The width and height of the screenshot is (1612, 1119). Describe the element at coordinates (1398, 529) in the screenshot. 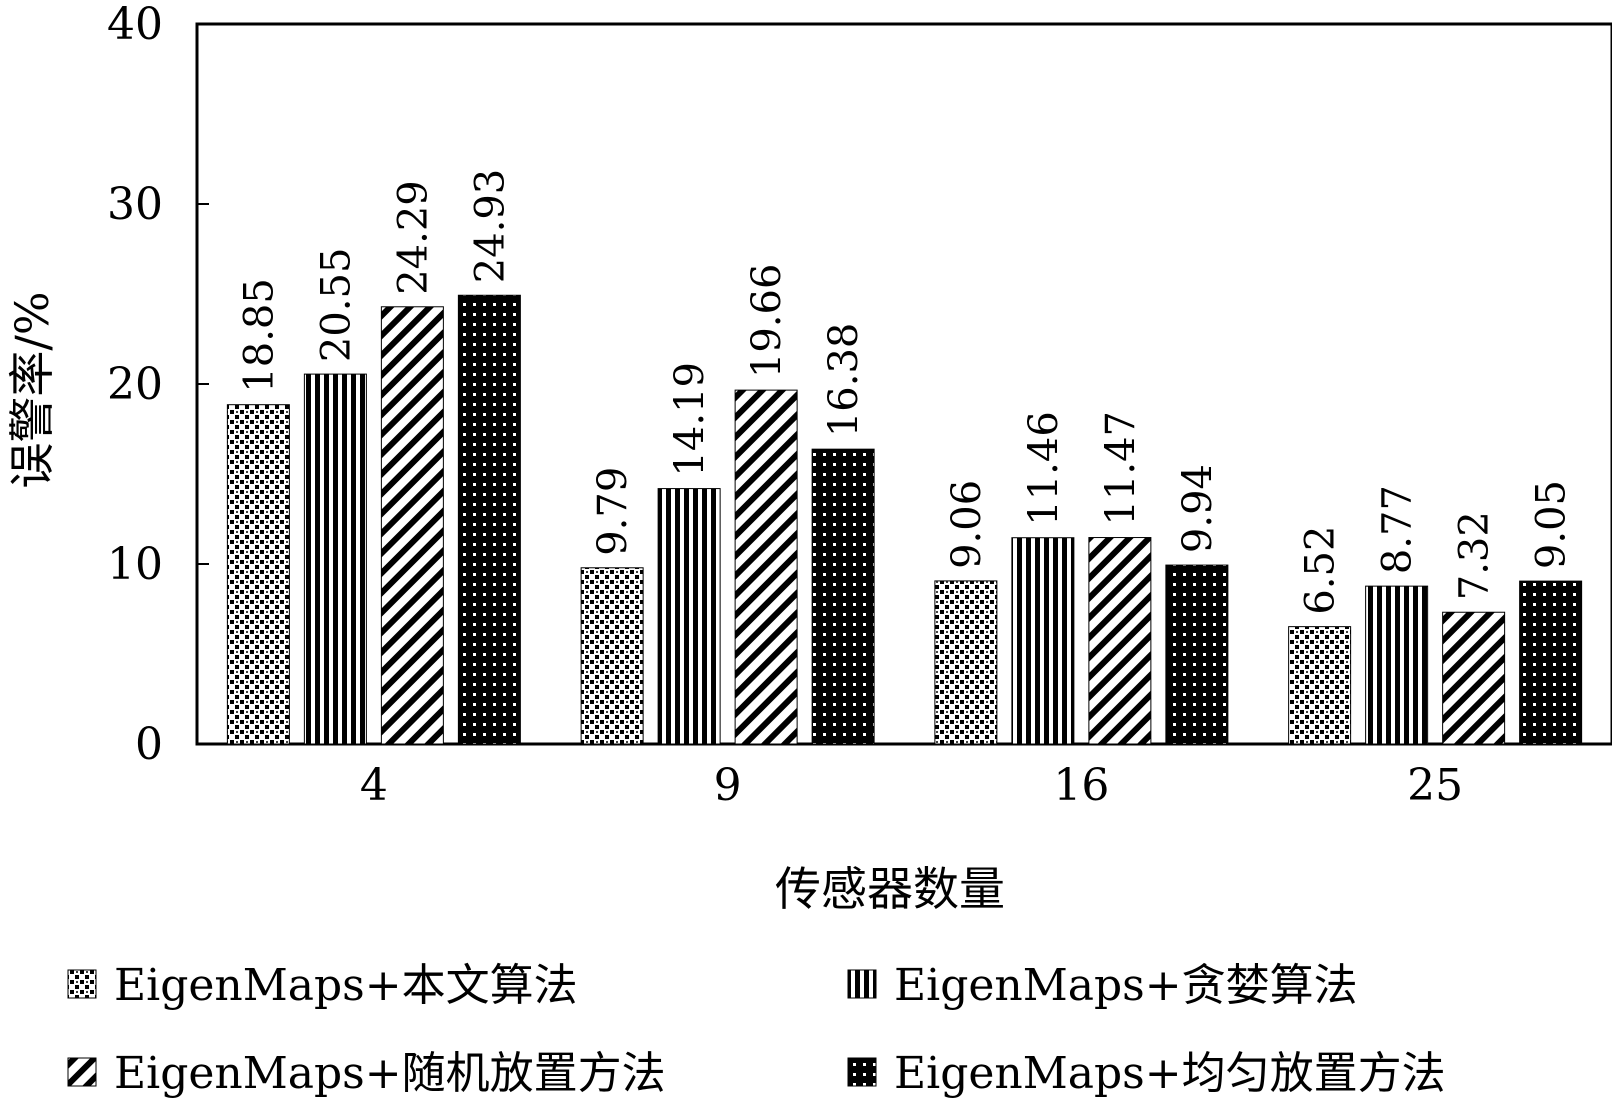

I see `bar-value-label: 8.77` at that location.